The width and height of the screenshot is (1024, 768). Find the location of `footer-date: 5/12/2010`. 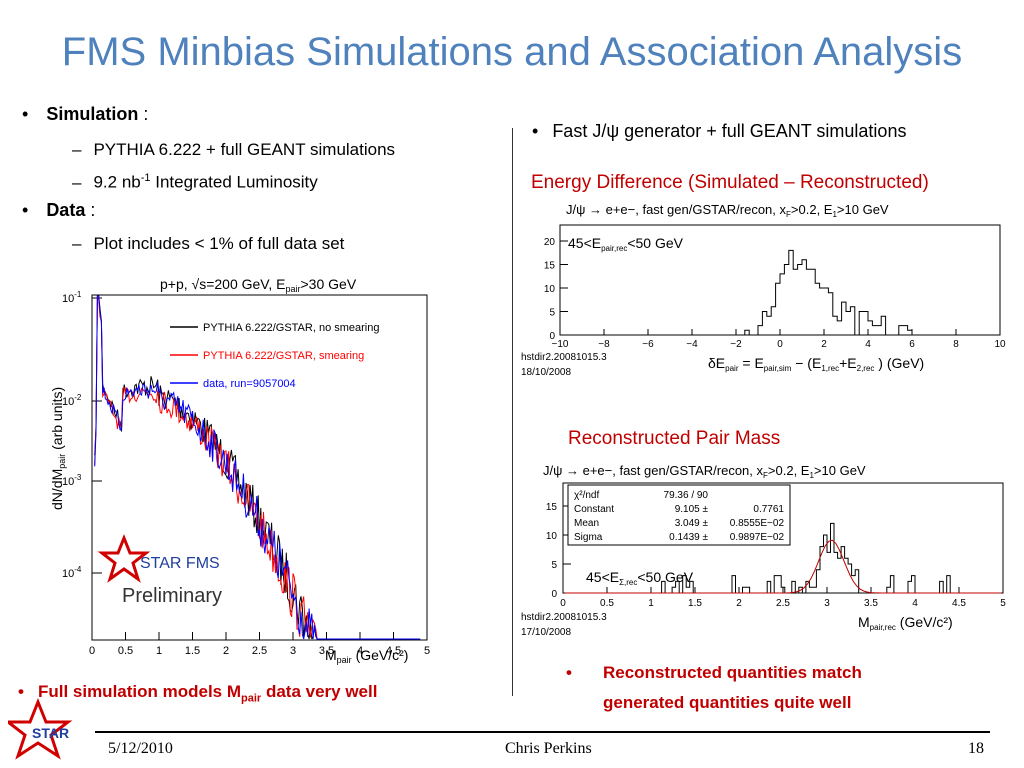

footer-date: 5/12/2010 is located at coordinates (140, 748).